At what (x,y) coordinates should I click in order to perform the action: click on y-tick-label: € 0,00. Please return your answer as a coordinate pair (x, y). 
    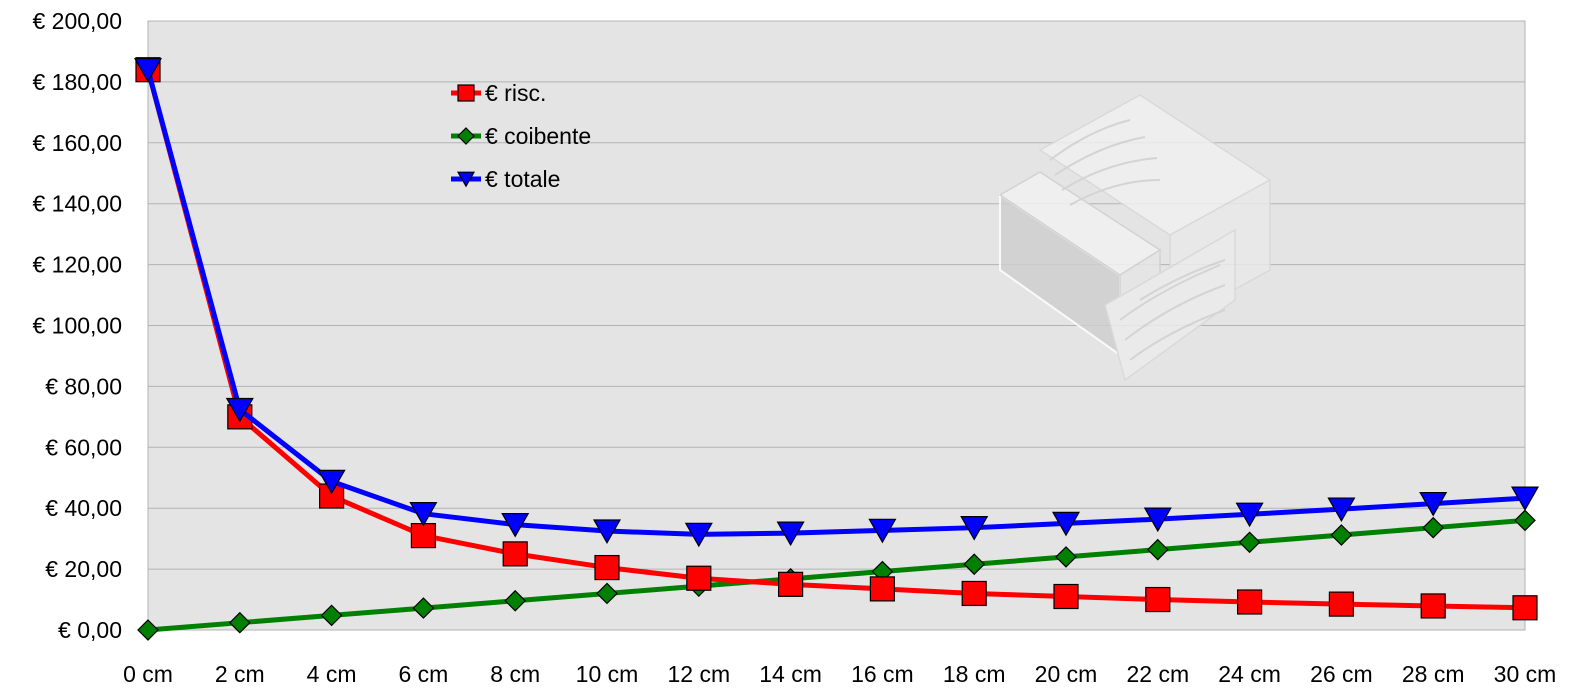
    Looking at the image, I should click on (90, 630).